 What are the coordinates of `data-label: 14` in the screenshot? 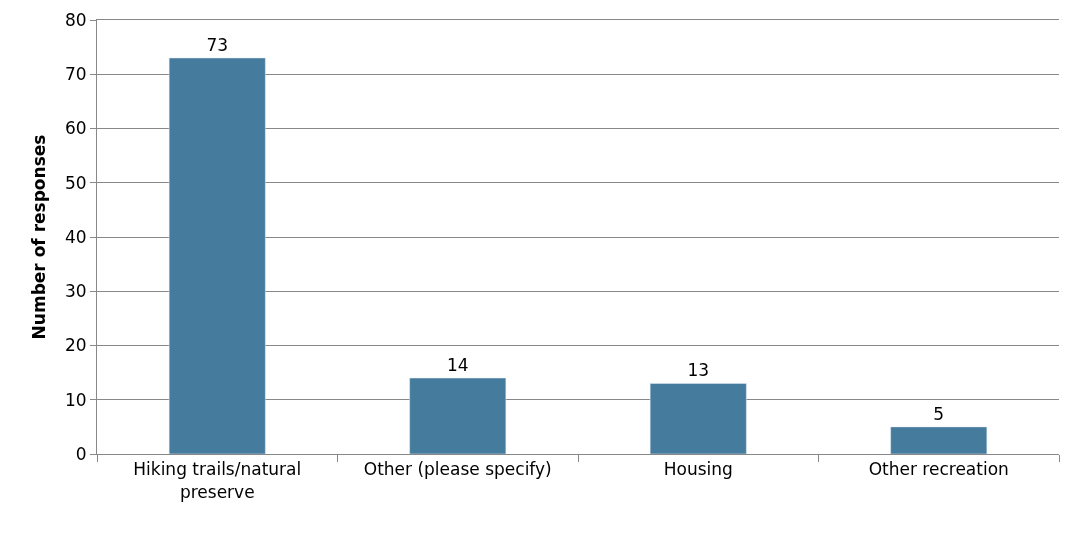 It's located at (457, 365).